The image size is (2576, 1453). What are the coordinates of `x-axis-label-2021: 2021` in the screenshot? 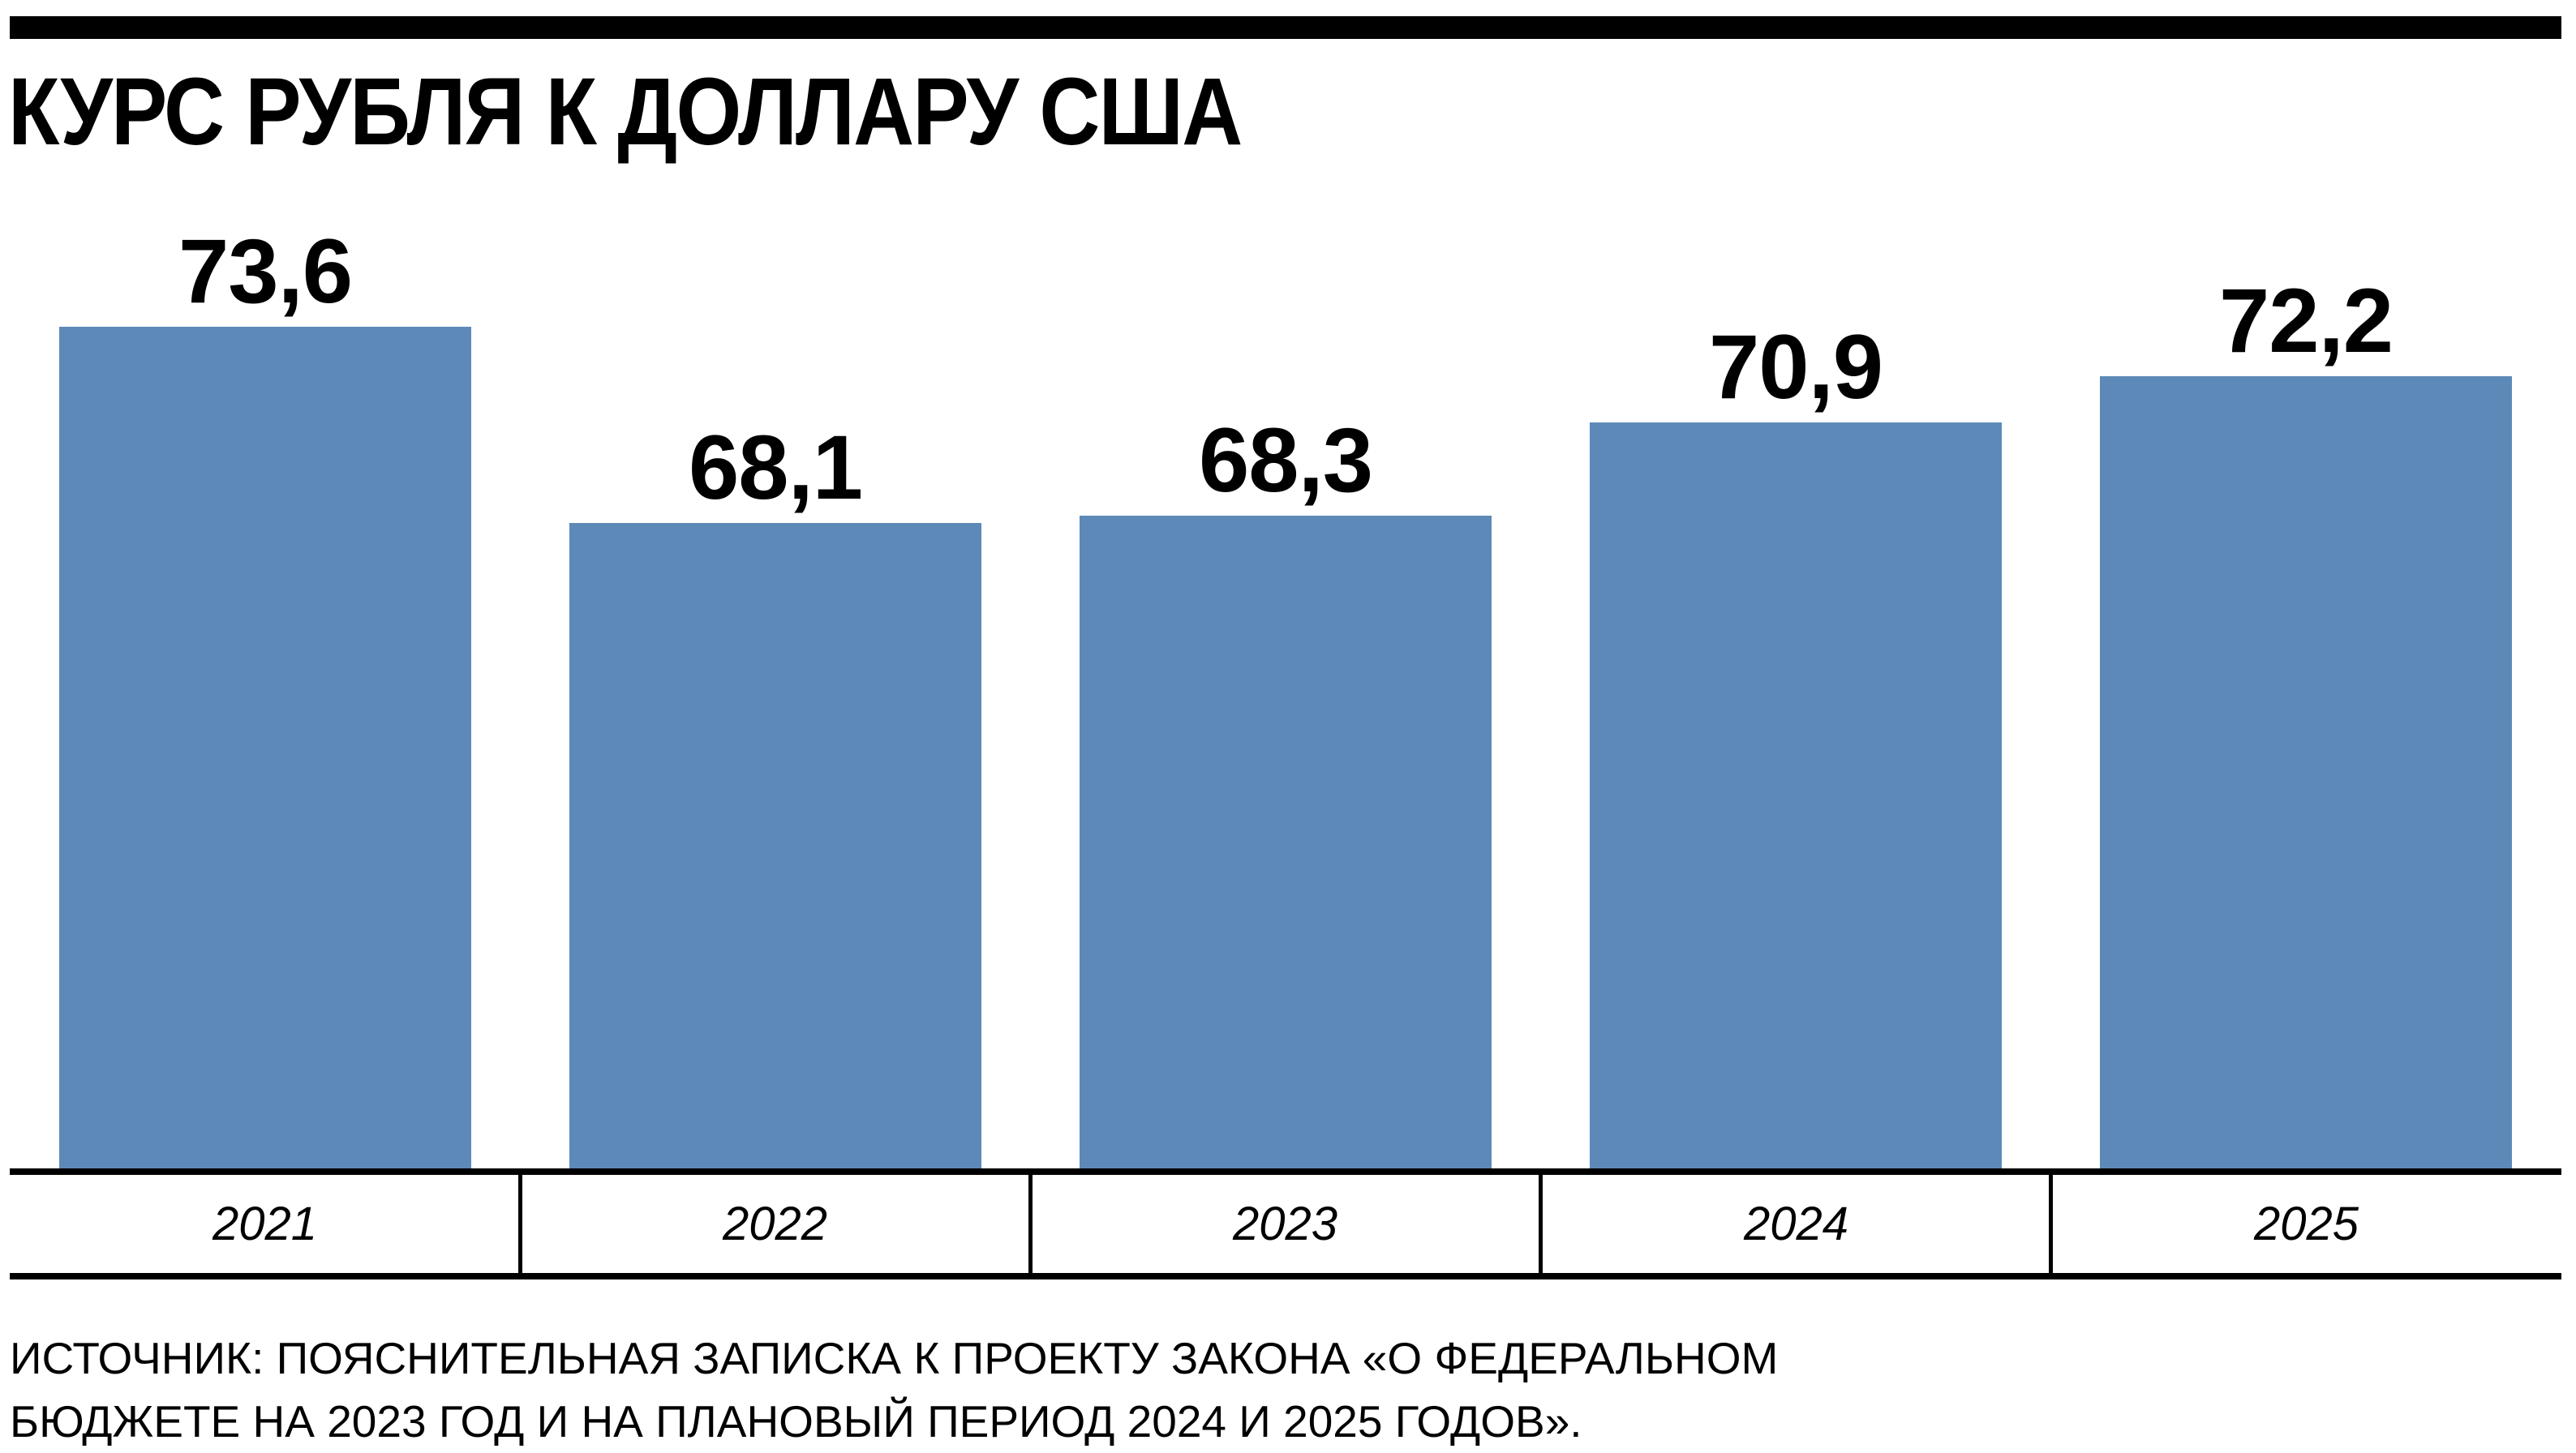 It's located at (265, 1224).